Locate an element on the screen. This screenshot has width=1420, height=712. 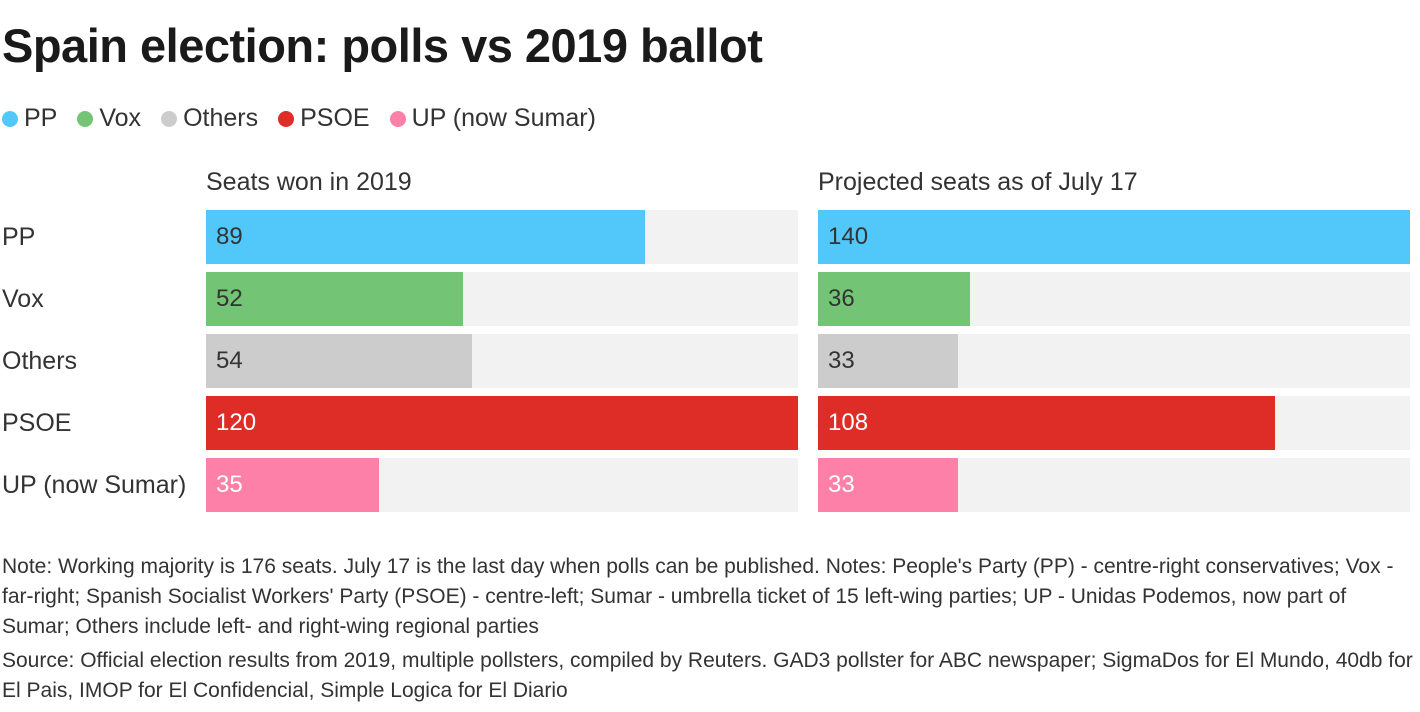
legend-item: Vox is located at coordinates (109, 118).